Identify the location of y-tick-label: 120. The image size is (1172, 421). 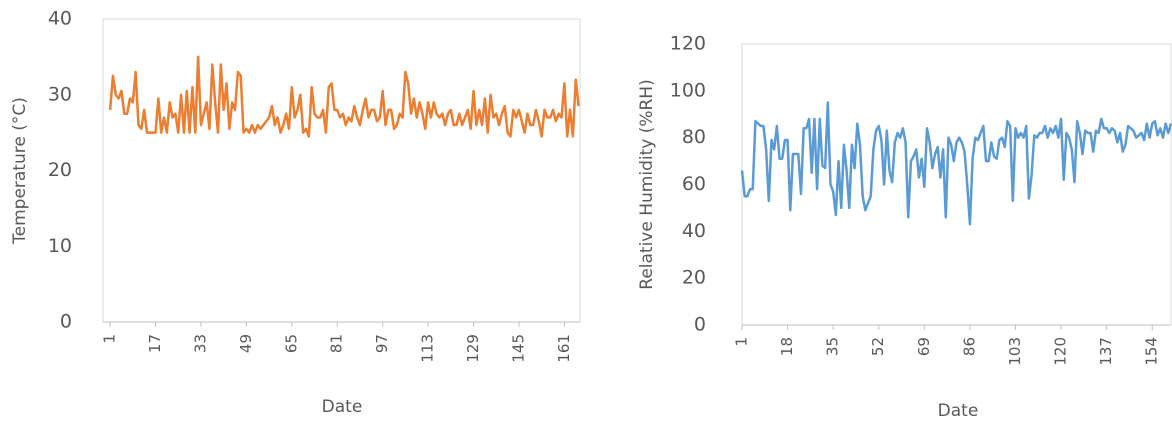
(688, 44).